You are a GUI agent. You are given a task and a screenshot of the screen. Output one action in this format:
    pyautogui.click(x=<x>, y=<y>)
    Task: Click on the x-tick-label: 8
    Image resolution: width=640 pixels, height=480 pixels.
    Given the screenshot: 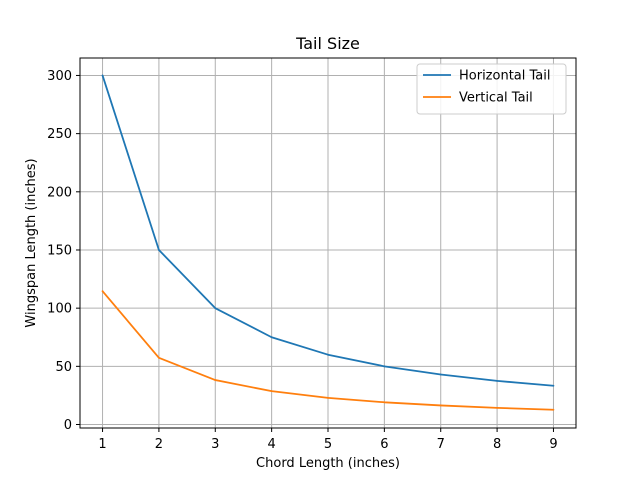 What is the action you would take?
    pyautogui.click(x=497, y=444)
    